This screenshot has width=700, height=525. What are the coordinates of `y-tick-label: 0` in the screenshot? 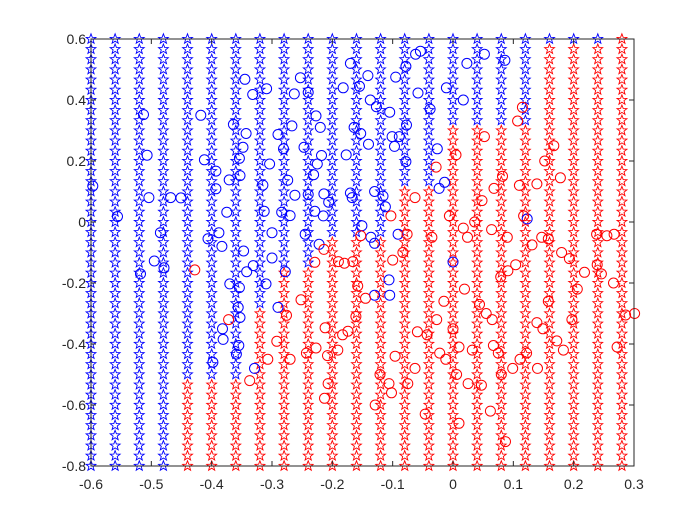 It's located at (82, 222).